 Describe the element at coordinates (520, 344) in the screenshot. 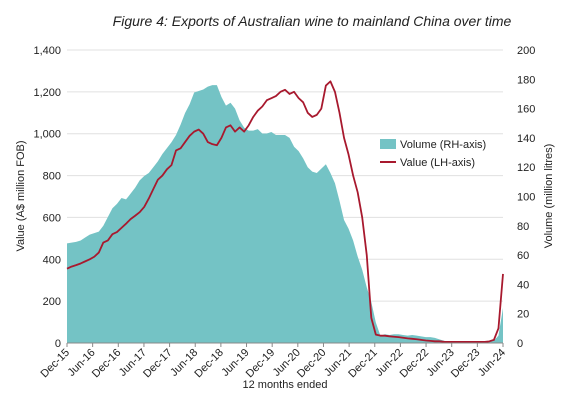

I see `y-right-tick-label: 0` at that location.